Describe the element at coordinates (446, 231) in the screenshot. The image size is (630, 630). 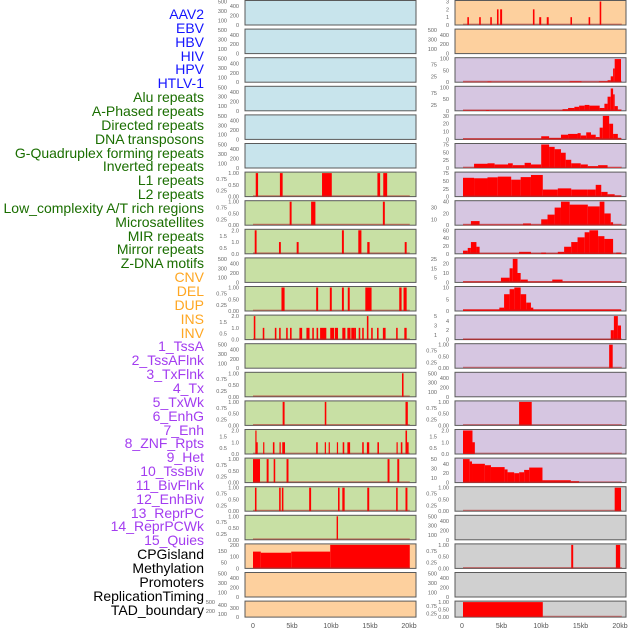
I see `y-tick-label: 60` at that location.